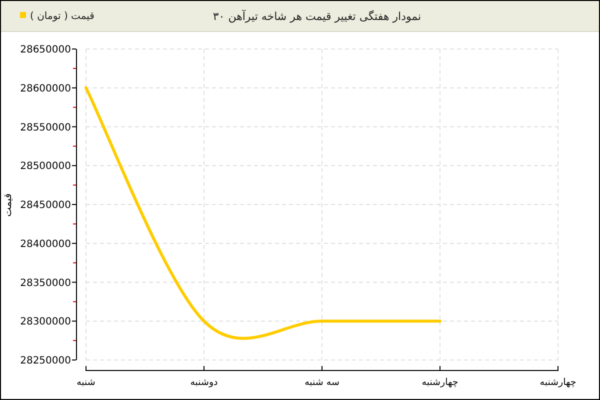 This screenshot has height=400, width=600. What do you see at coordinates (62, 16) in the screenshot?
I see `legend-label: قیمت ( تومان )` at bounding box center [62, 16].